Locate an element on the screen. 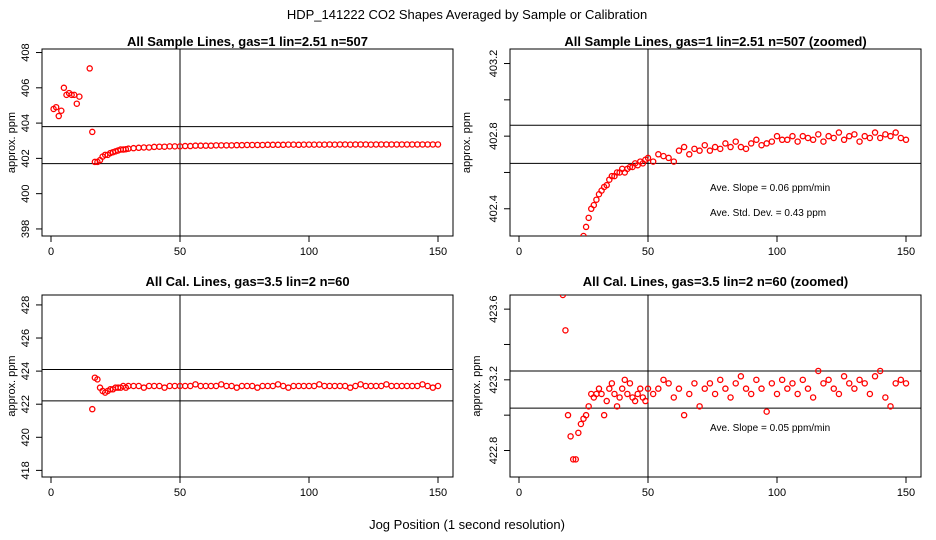 This screenshot has height=540, width=936. x-tick-label: 150 is located at coordinates (438, 493).